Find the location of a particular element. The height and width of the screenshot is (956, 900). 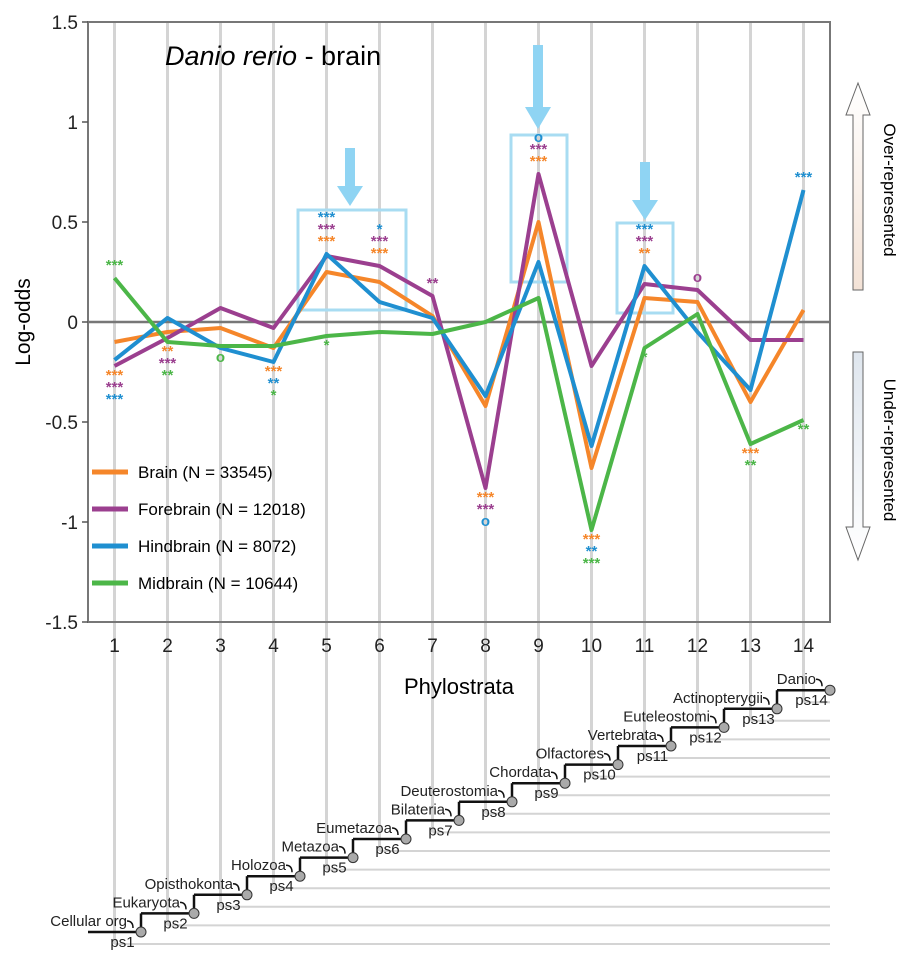

ps-label: ps3 is located at coordinates (228, 905).